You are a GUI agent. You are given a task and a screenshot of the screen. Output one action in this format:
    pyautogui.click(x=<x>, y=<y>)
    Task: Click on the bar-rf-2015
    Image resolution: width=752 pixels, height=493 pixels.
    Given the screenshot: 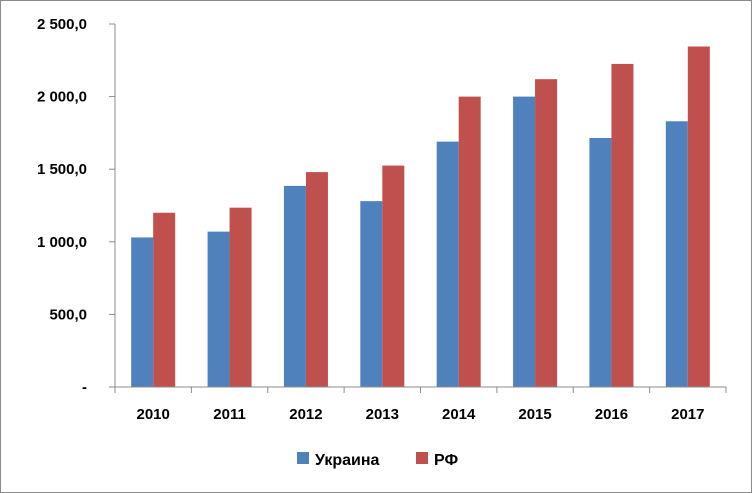 What is the action you would take?
    pyautogui.click(x=546, y=233)
    